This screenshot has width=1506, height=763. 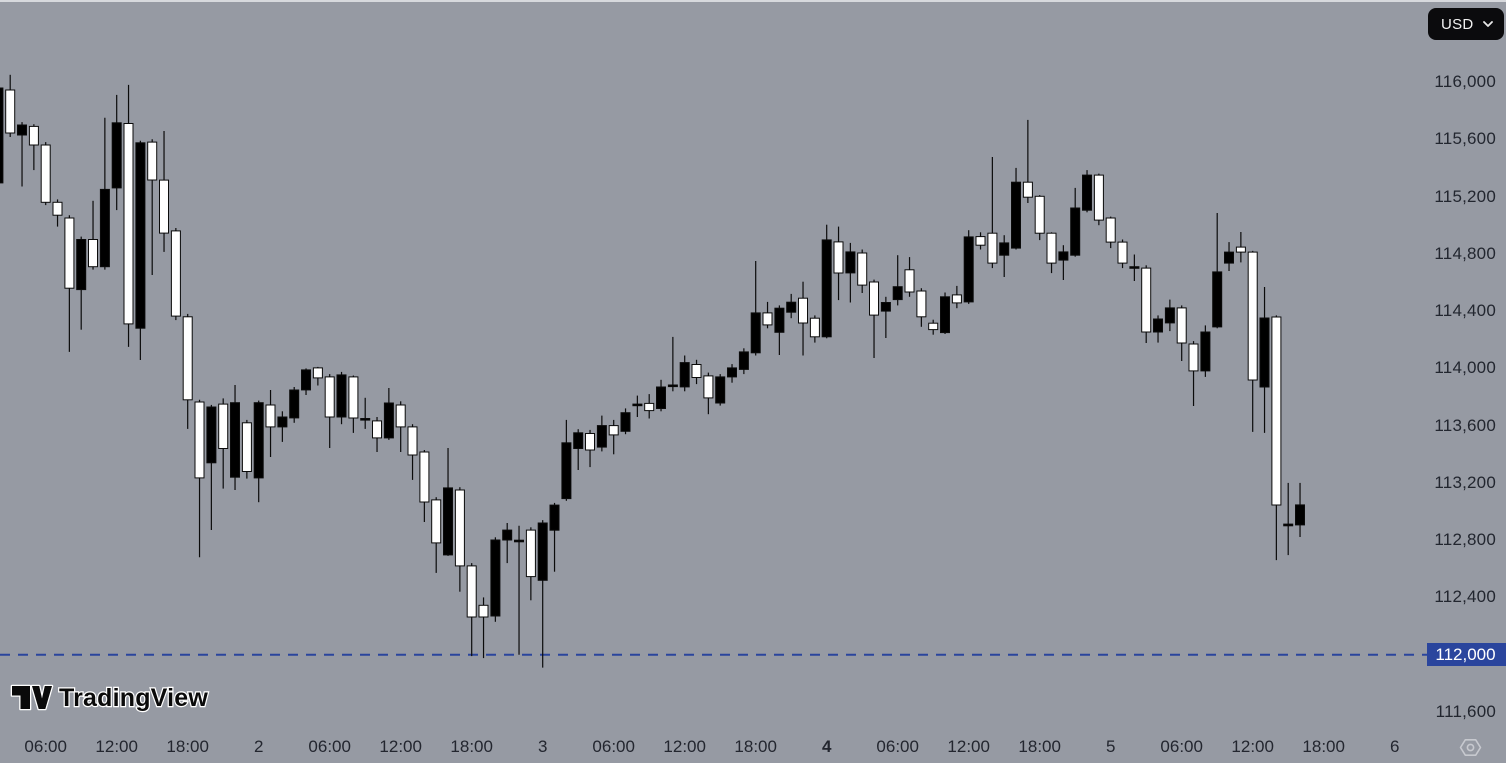 I want to click on gear-icon, so click(x=1470, y=747).